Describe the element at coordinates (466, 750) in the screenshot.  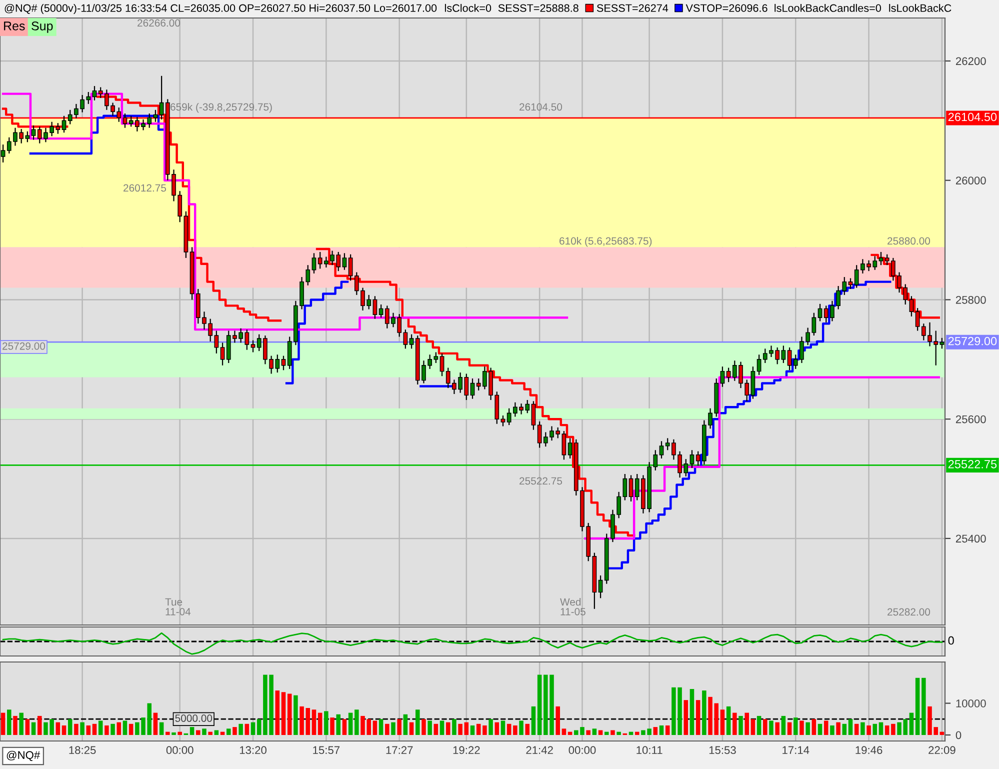
I see `x-tick-label: 19:22` at that location.